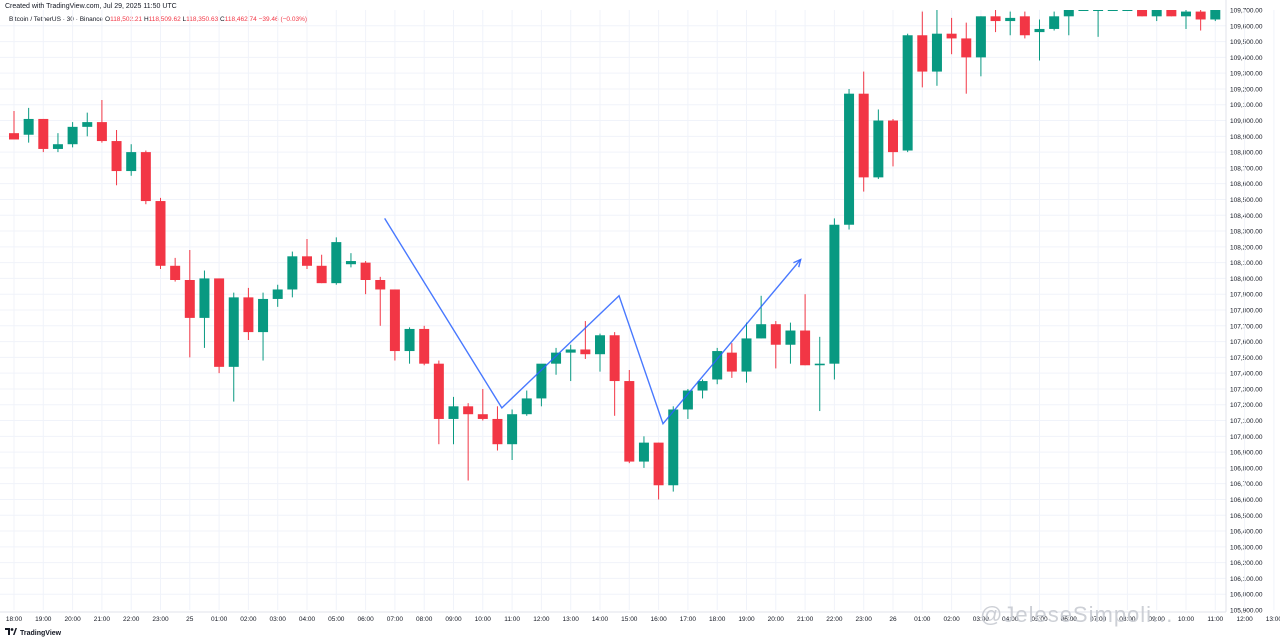 This screenshot has height=643, width=1280. Describe the element at coordinates (1246, 168) in the screenshot. I see `y-tick-label: 108,700.00` at that location.